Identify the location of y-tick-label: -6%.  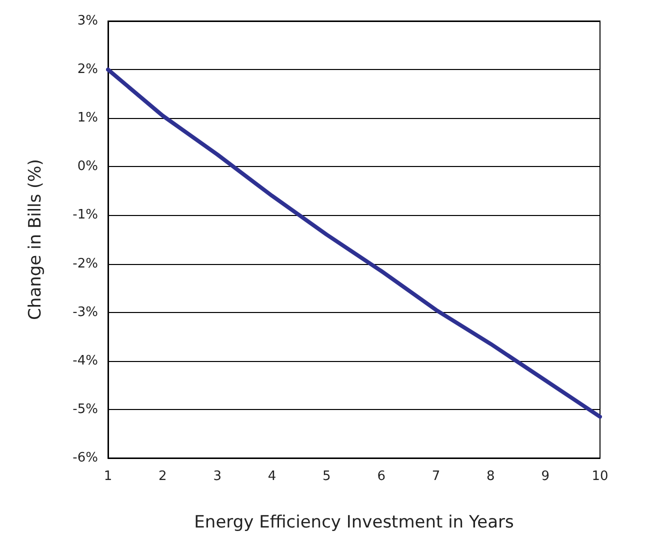
(85, 458).